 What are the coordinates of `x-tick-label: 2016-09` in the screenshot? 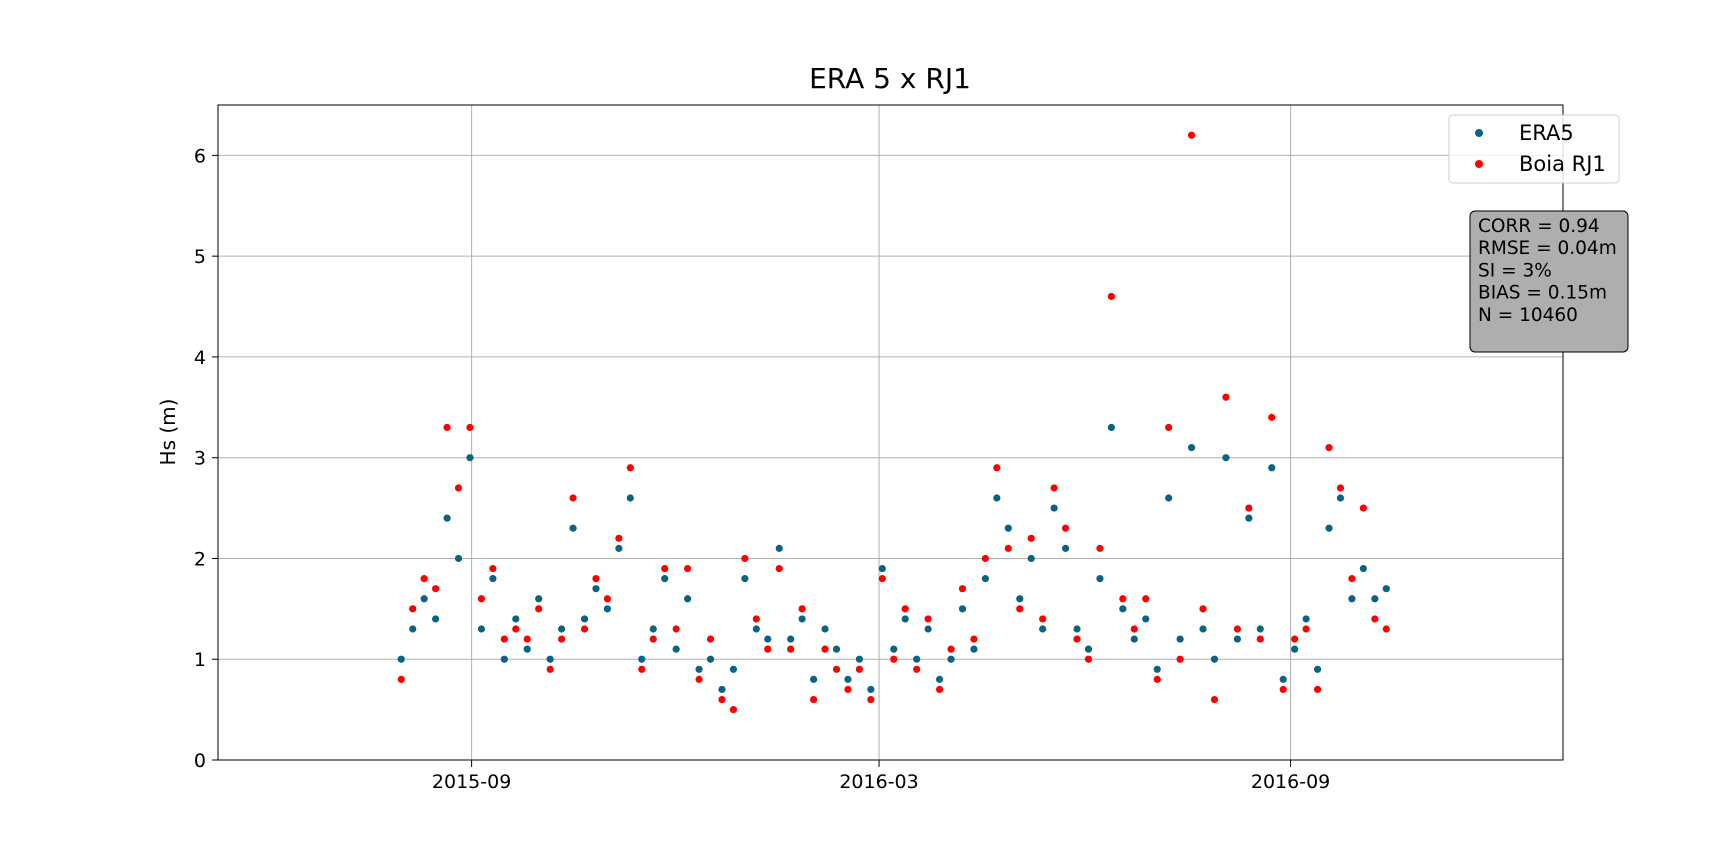 It's located at (1290, 782).